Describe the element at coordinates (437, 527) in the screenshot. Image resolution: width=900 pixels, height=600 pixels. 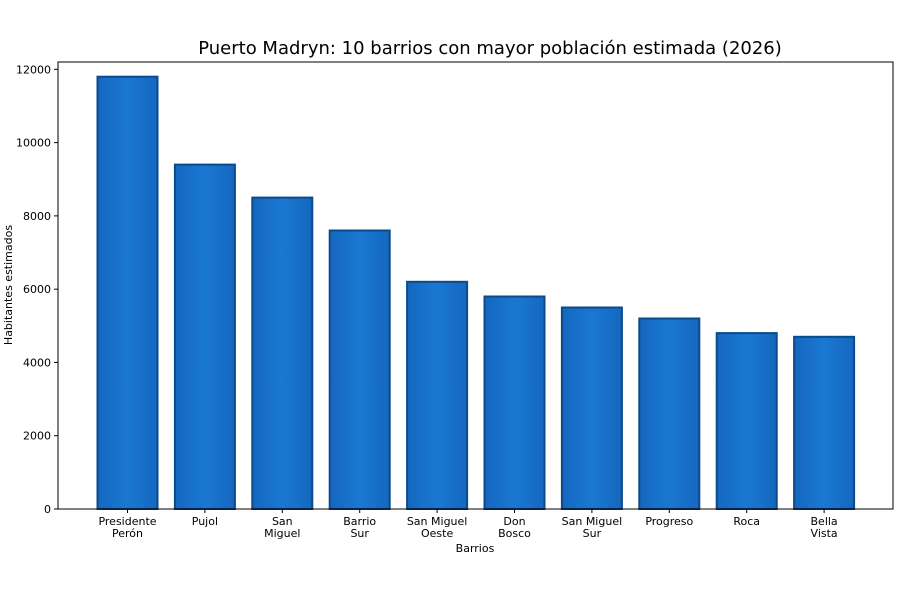
I see `x-tick-label: San Miguel Oeste` at that location.